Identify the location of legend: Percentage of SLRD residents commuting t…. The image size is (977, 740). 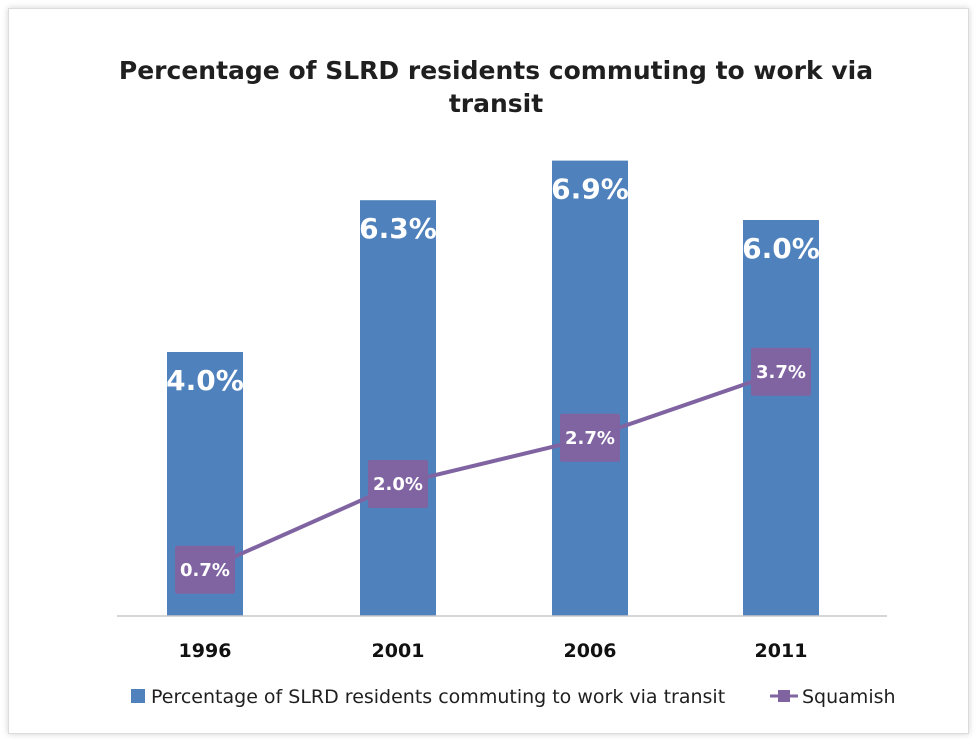
(513, 697).